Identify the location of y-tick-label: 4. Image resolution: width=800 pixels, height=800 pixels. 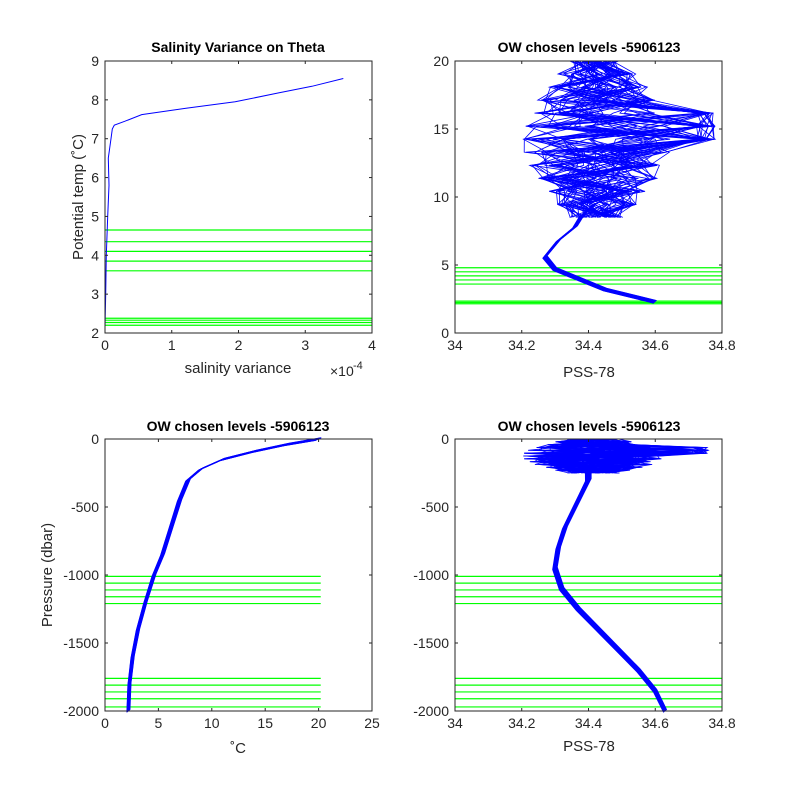
(95, 255).